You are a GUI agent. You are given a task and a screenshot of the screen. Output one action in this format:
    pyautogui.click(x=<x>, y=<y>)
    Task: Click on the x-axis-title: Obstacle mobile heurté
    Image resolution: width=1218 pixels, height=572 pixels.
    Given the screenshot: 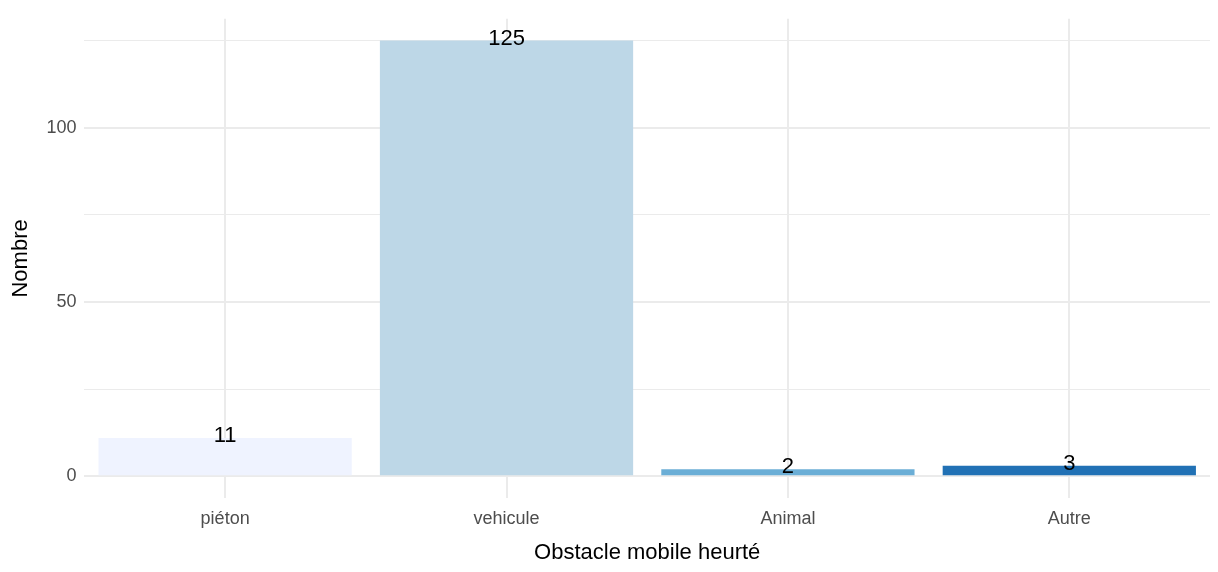 What is the action you would take?
    pyautogui.click(x=647, y=551)
    